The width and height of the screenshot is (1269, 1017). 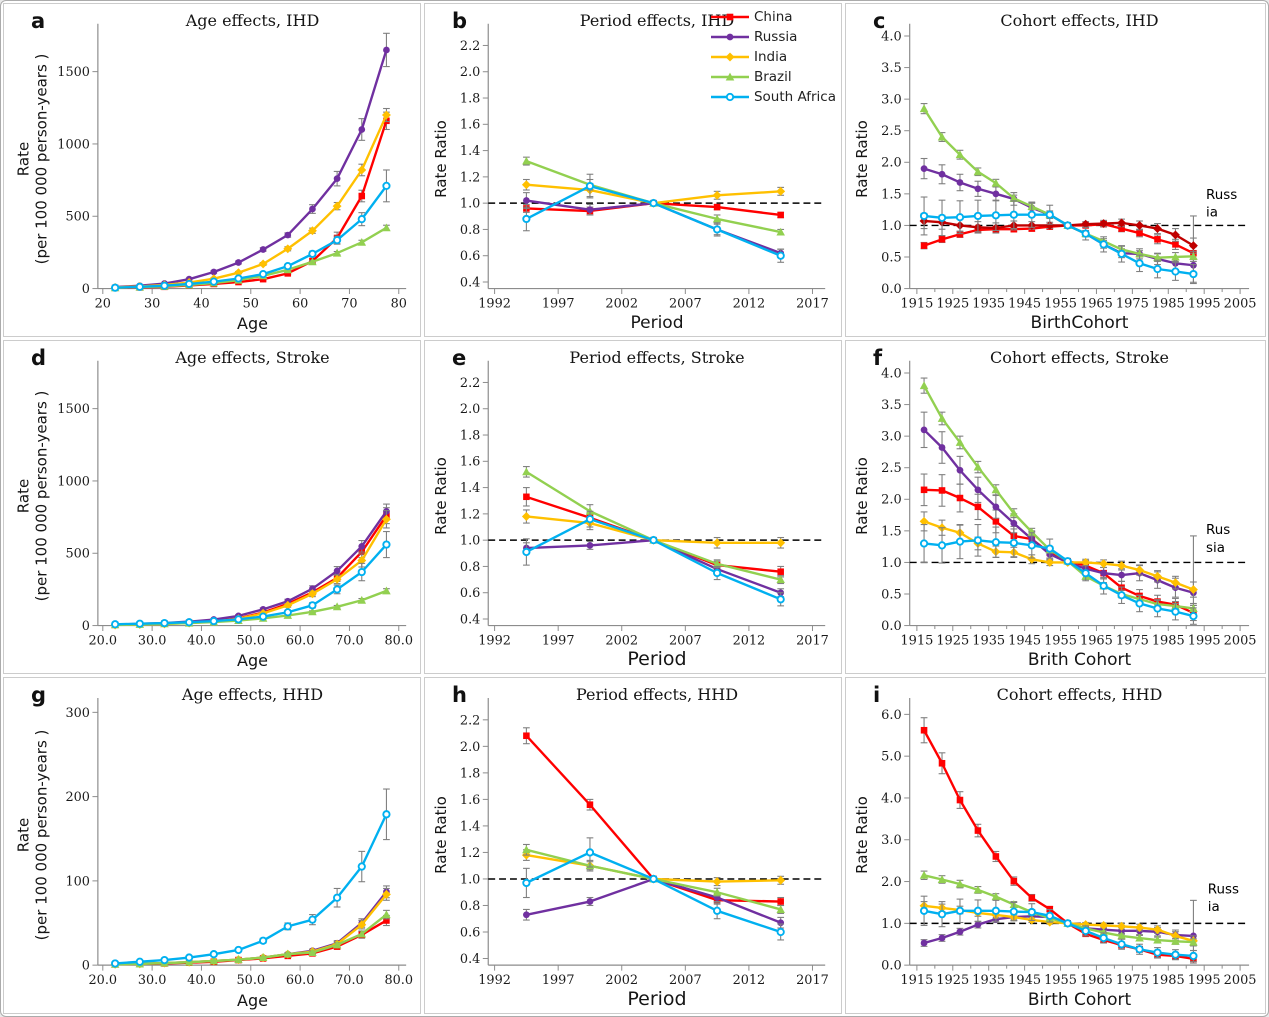 What do you see at coordinates (891, 405) in the screenshot?
I see `svg-text: 3.5` at bounding box center [891, 405].